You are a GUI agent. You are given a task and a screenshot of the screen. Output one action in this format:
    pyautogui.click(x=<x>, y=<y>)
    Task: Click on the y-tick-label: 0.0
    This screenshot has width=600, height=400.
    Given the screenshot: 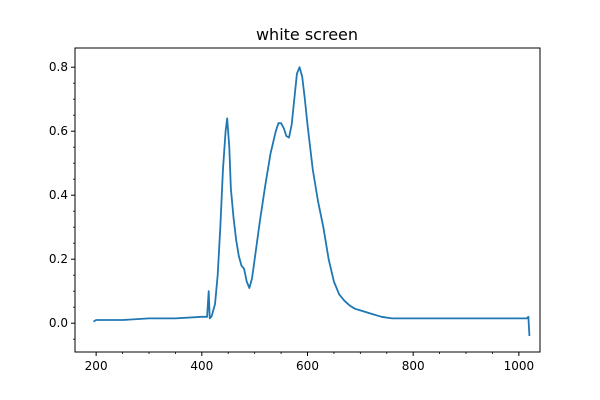 What is the action you would take?
    pyautogui.click(x=58, y=323)
    